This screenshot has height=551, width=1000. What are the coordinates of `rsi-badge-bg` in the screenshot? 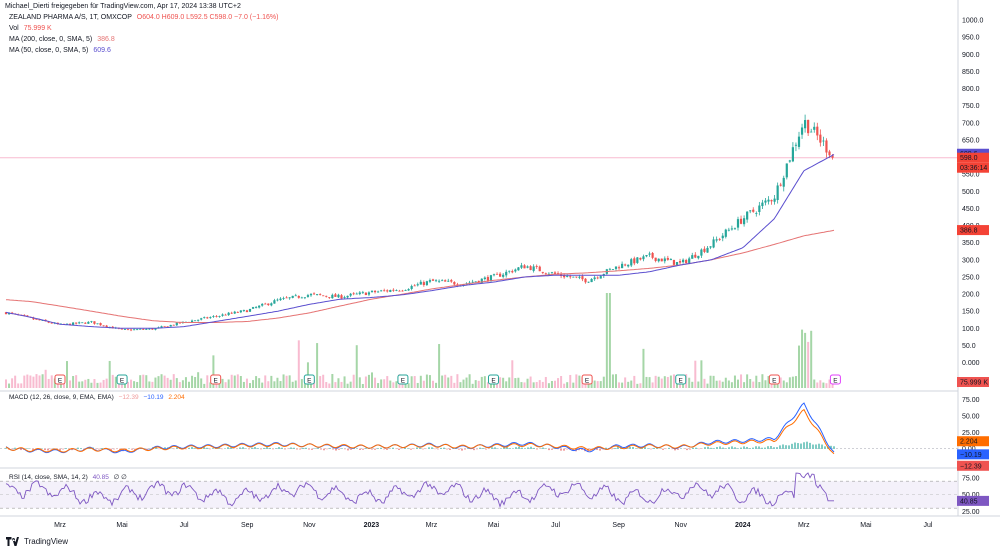 It's located at (973, 500).